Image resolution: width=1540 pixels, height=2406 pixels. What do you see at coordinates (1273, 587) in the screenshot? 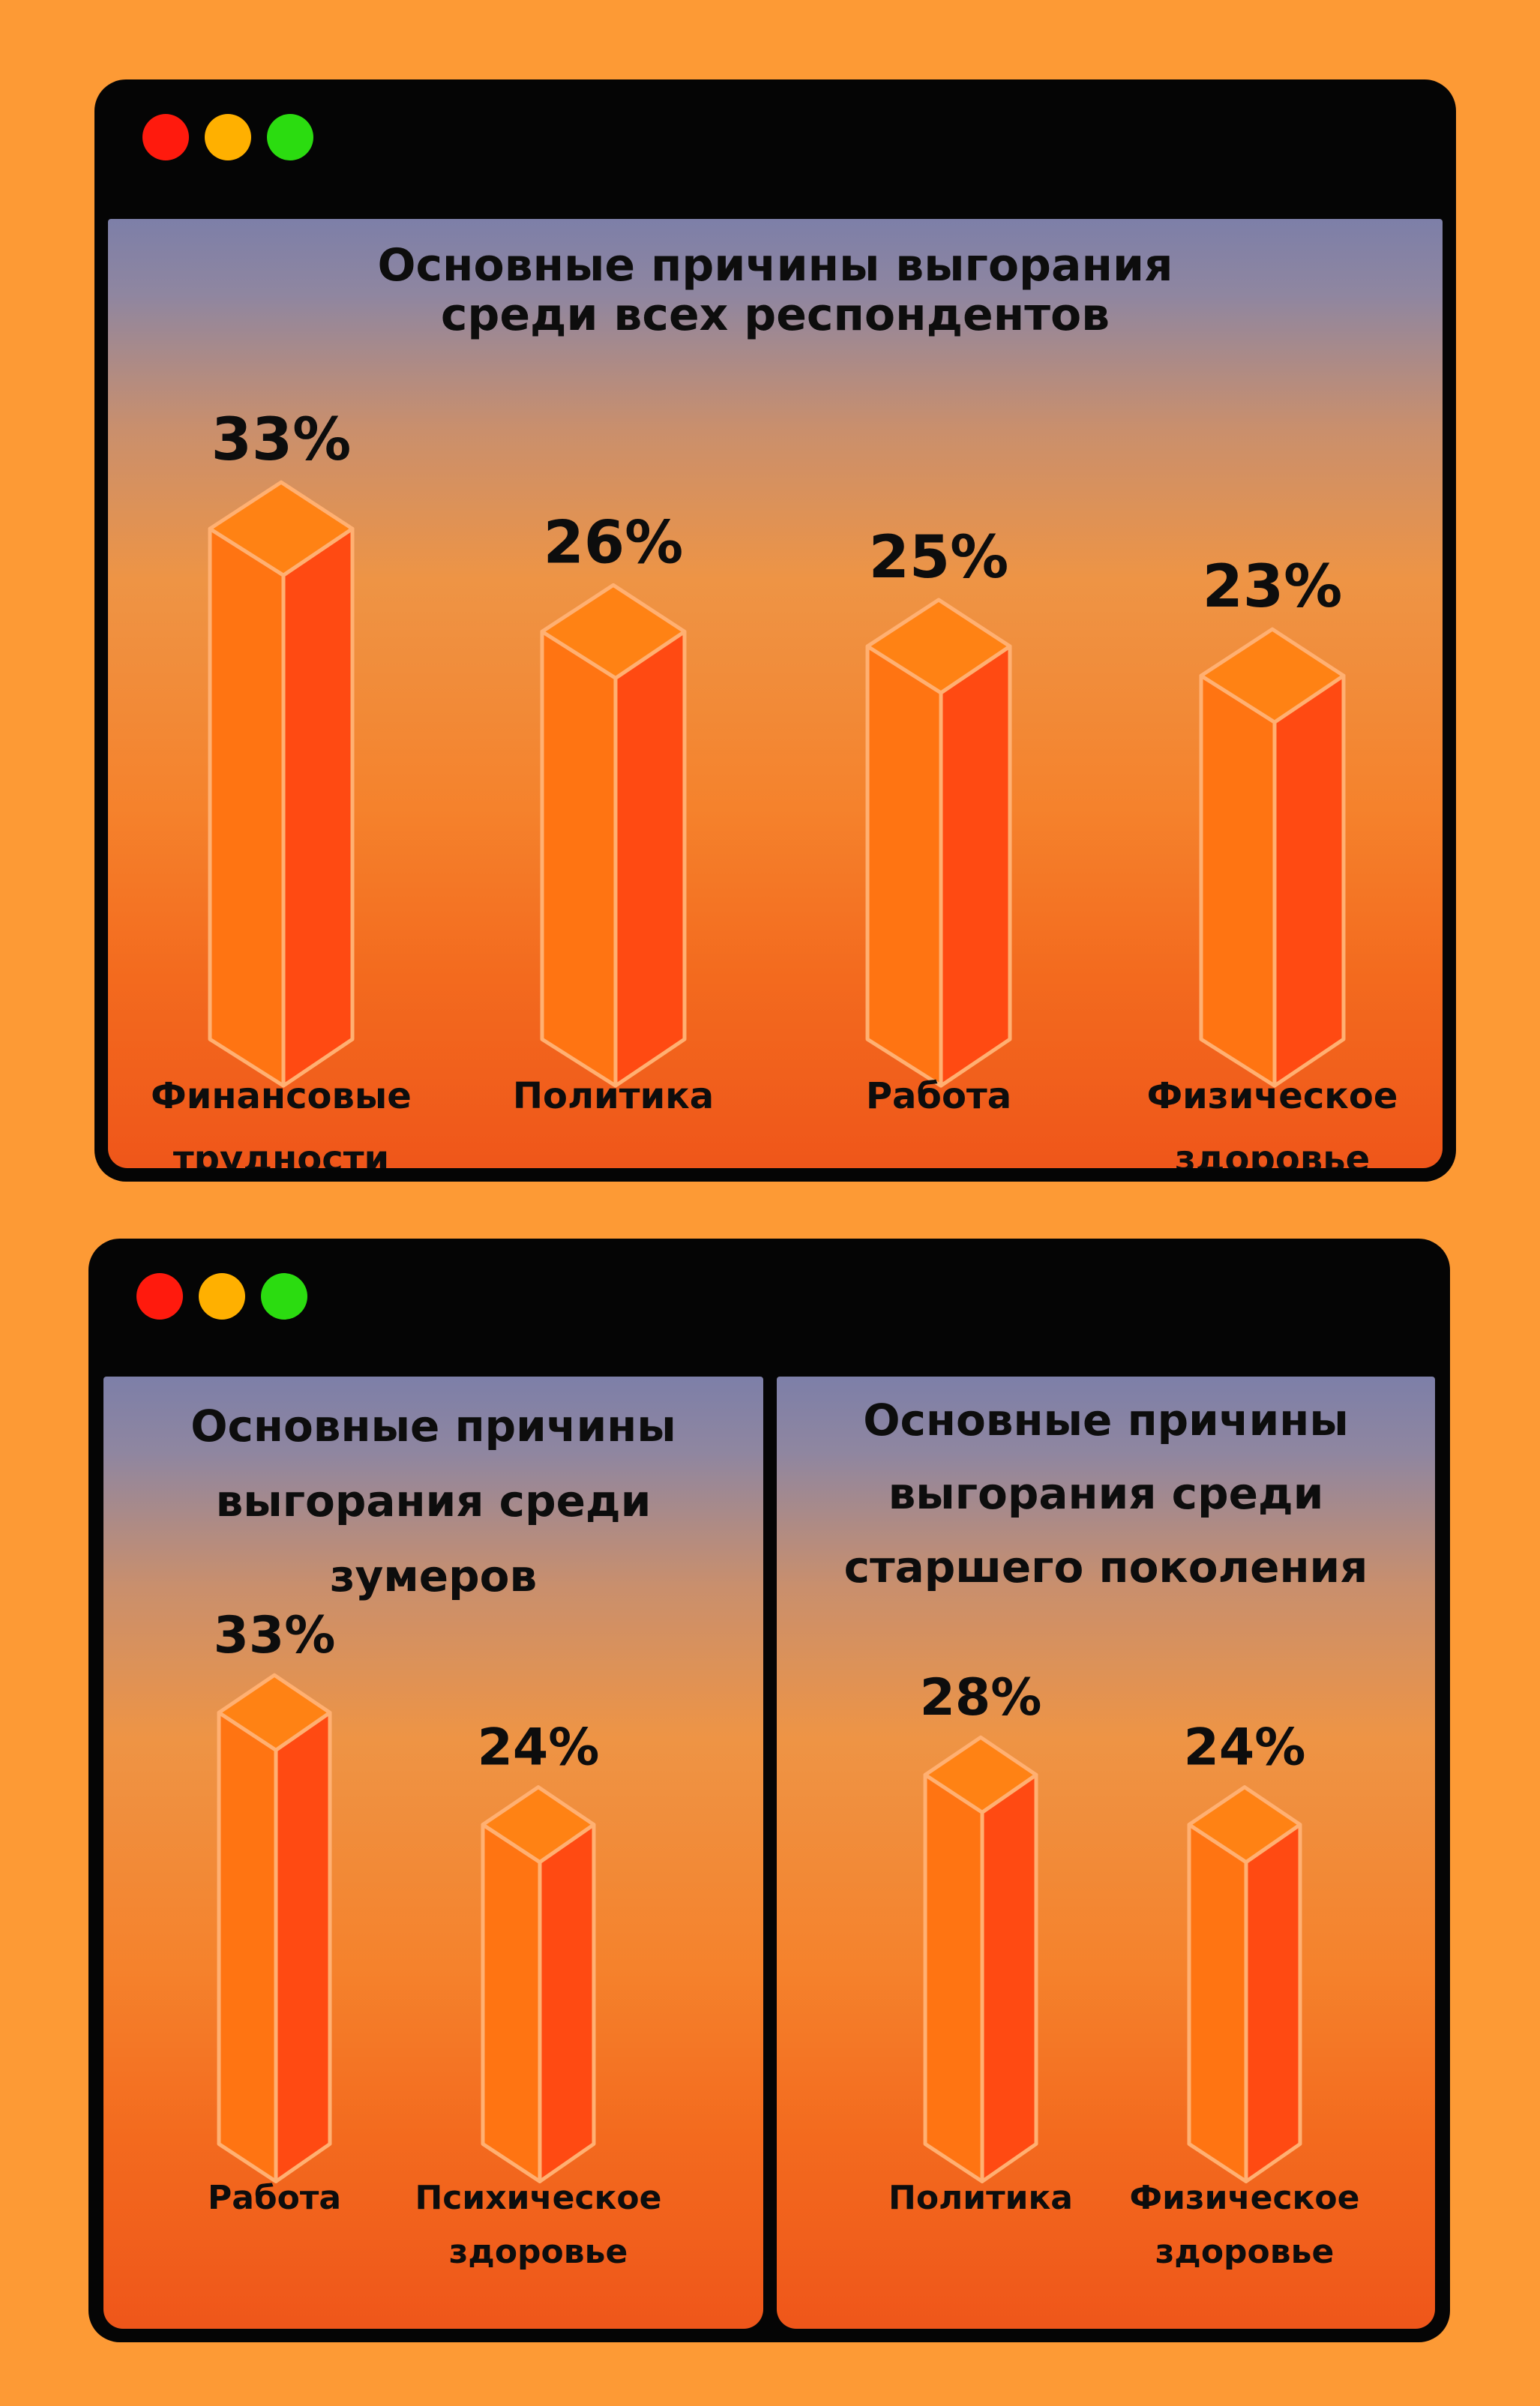
I see `bar-value-label: 23%` at bounding box center [1273, 587].